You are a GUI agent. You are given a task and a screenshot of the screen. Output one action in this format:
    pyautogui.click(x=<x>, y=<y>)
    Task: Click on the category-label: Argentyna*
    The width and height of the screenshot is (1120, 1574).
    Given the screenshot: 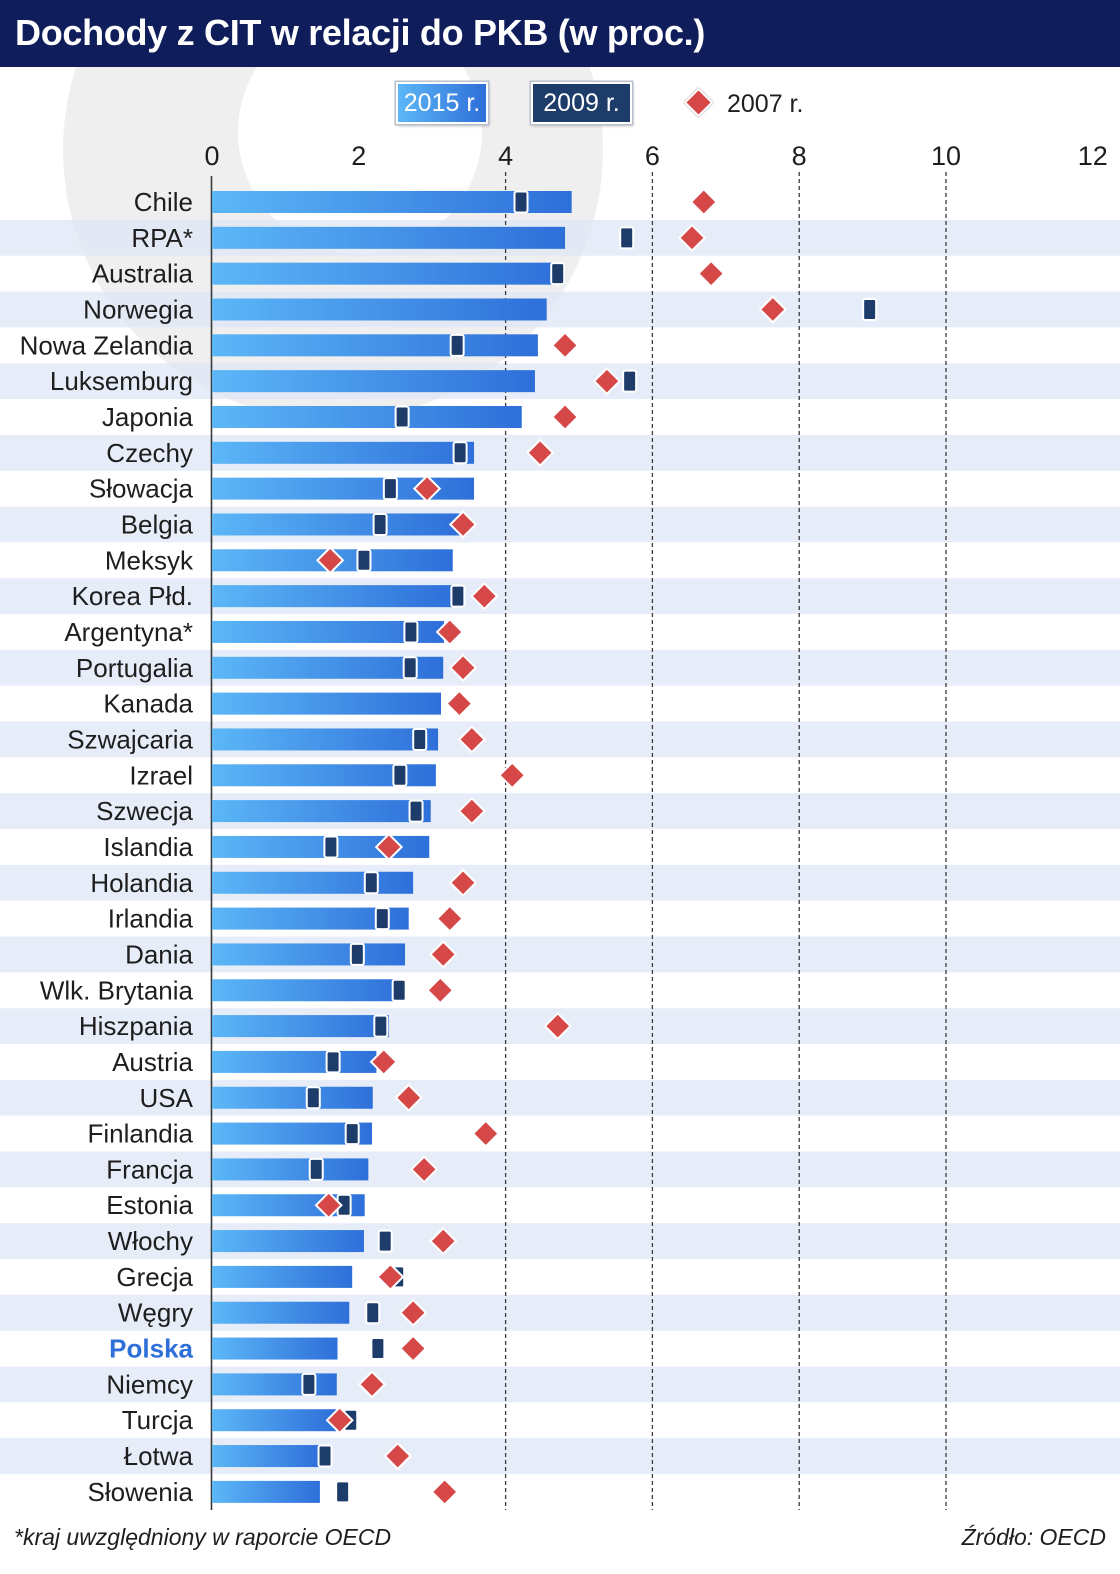 What is the action you would take?
    pyautogui.click(x=128, y=632)
    